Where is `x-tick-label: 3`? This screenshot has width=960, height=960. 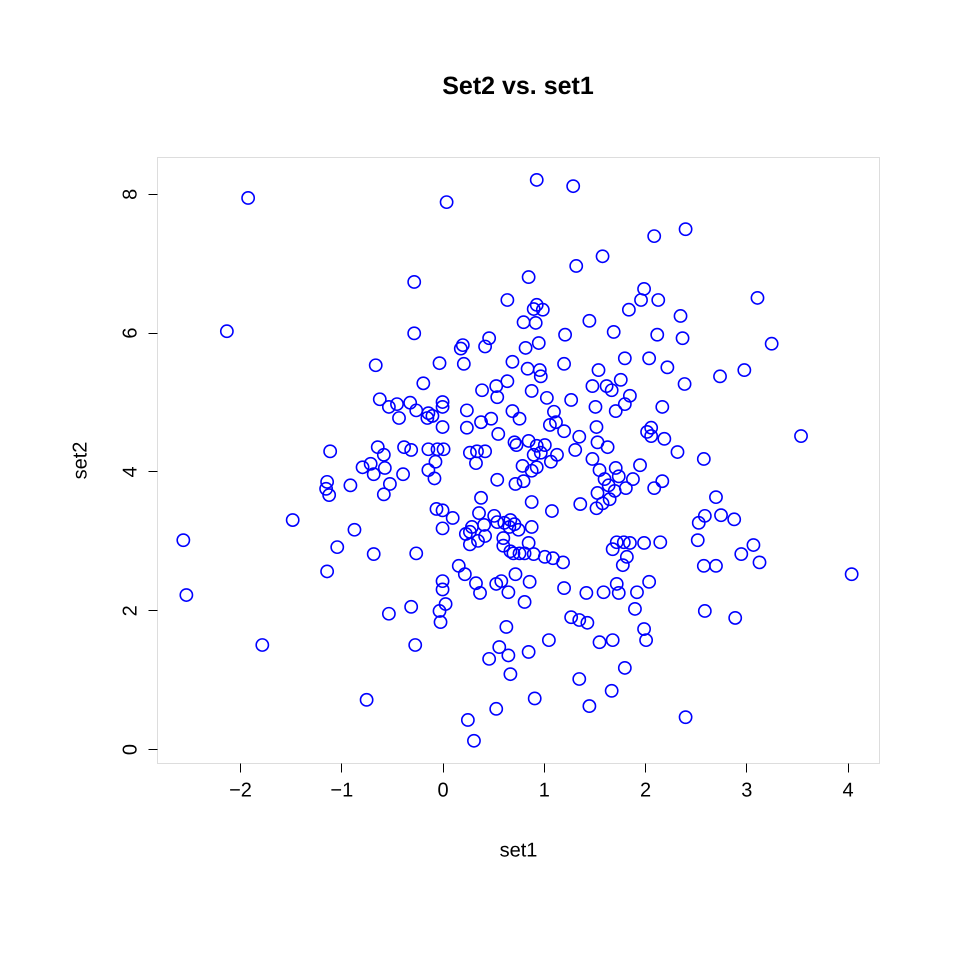
x-tick-label: 3 is located at coordinates (746, 791).